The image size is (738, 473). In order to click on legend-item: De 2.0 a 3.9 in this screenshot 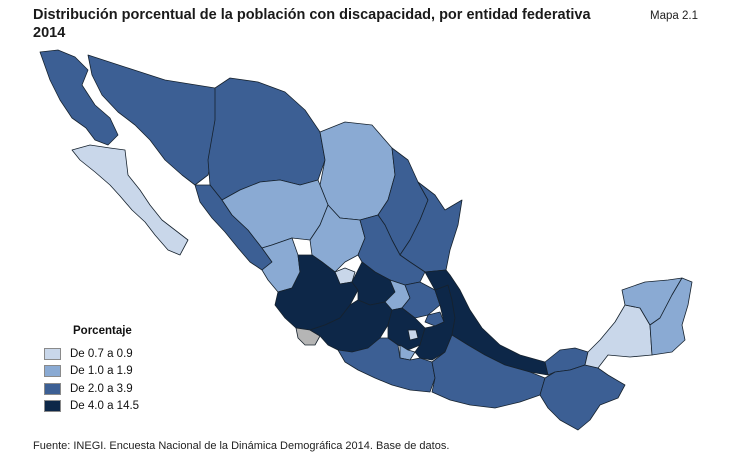, I will do `click(91, 389)`.